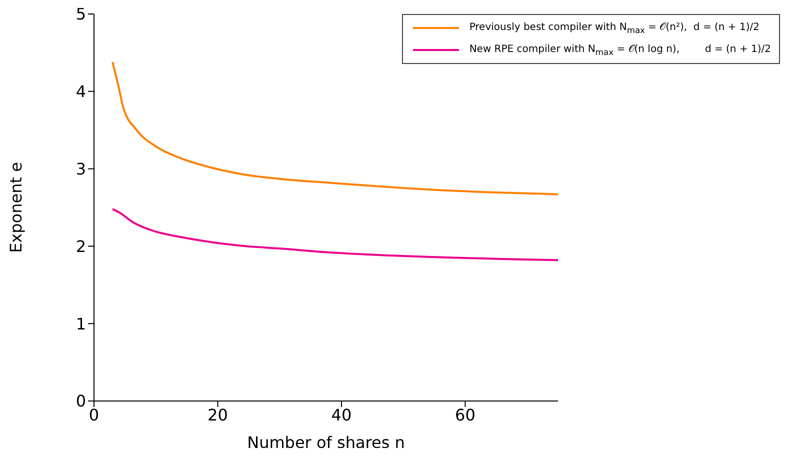 Image resolution: width=788 pixels, height=456 pixels. Describe the element at coordinates (465, 414) in the screenshot. I see `x-tick-label: 60` at that location.